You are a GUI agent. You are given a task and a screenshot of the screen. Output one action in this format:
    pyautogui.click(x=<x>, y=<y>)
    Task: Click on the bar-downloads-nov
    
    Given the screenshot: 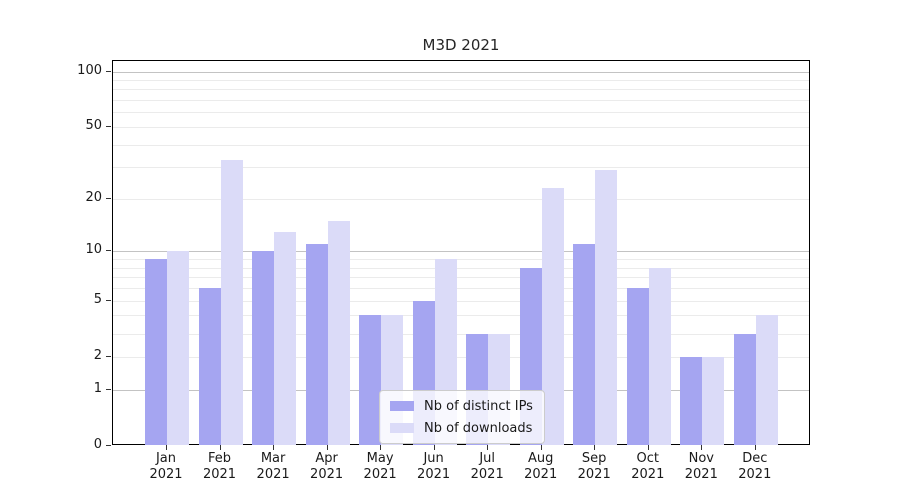 What is the action you would take?
    pyautogui.click(x=713, y=400)
    